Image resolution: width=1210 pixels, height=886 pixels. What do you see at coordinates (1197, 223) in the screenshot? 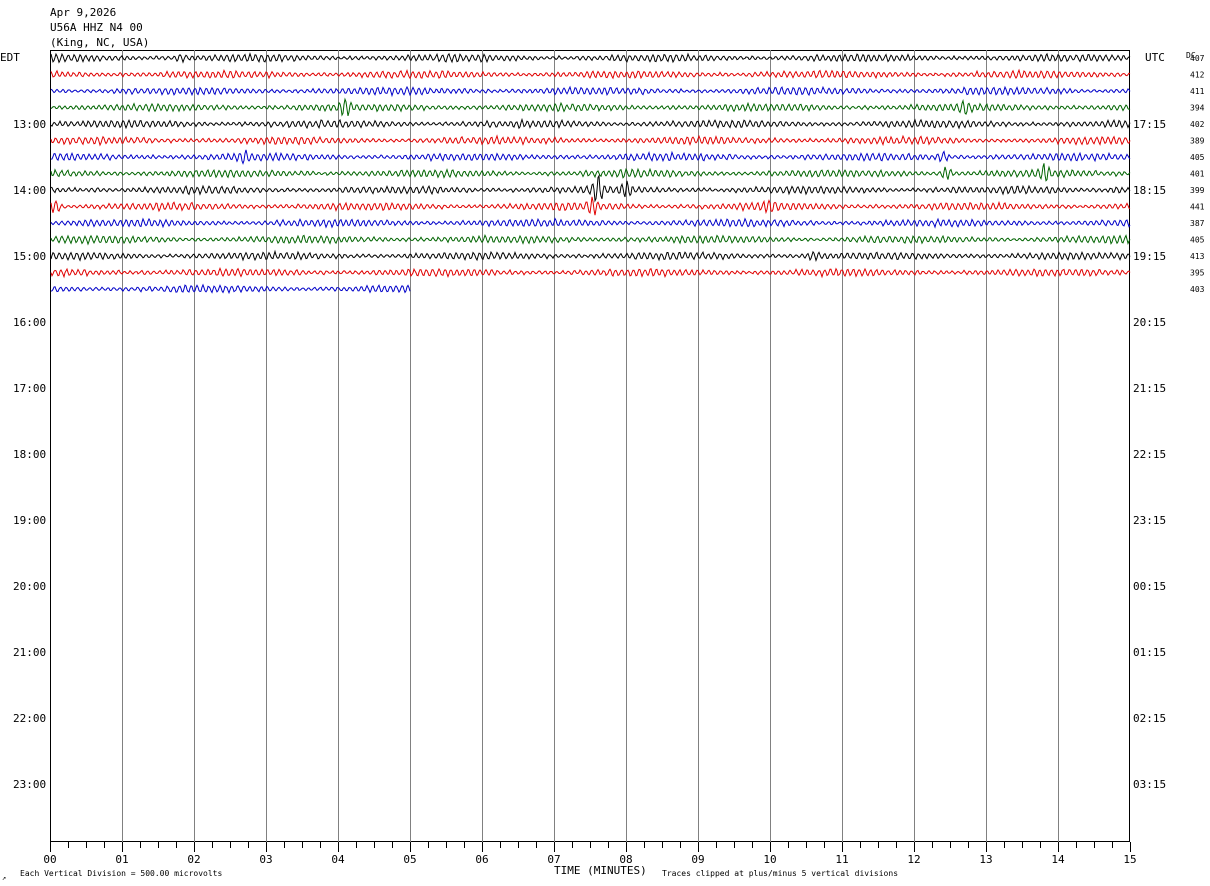
I see `dc-offset-value: 387` at bounding box center [1197, 223].